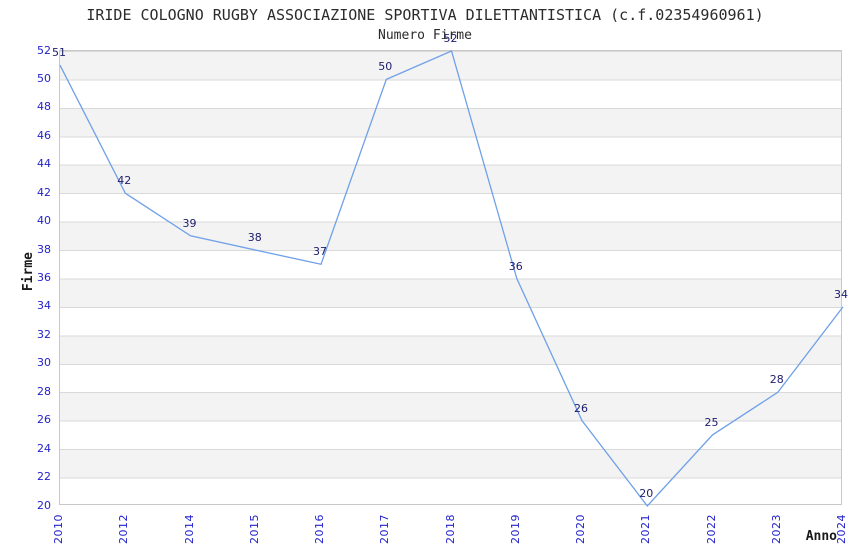 The width and height of the screenshot is (850, 550). I want to click on value-label: 50, so click(385, 67).